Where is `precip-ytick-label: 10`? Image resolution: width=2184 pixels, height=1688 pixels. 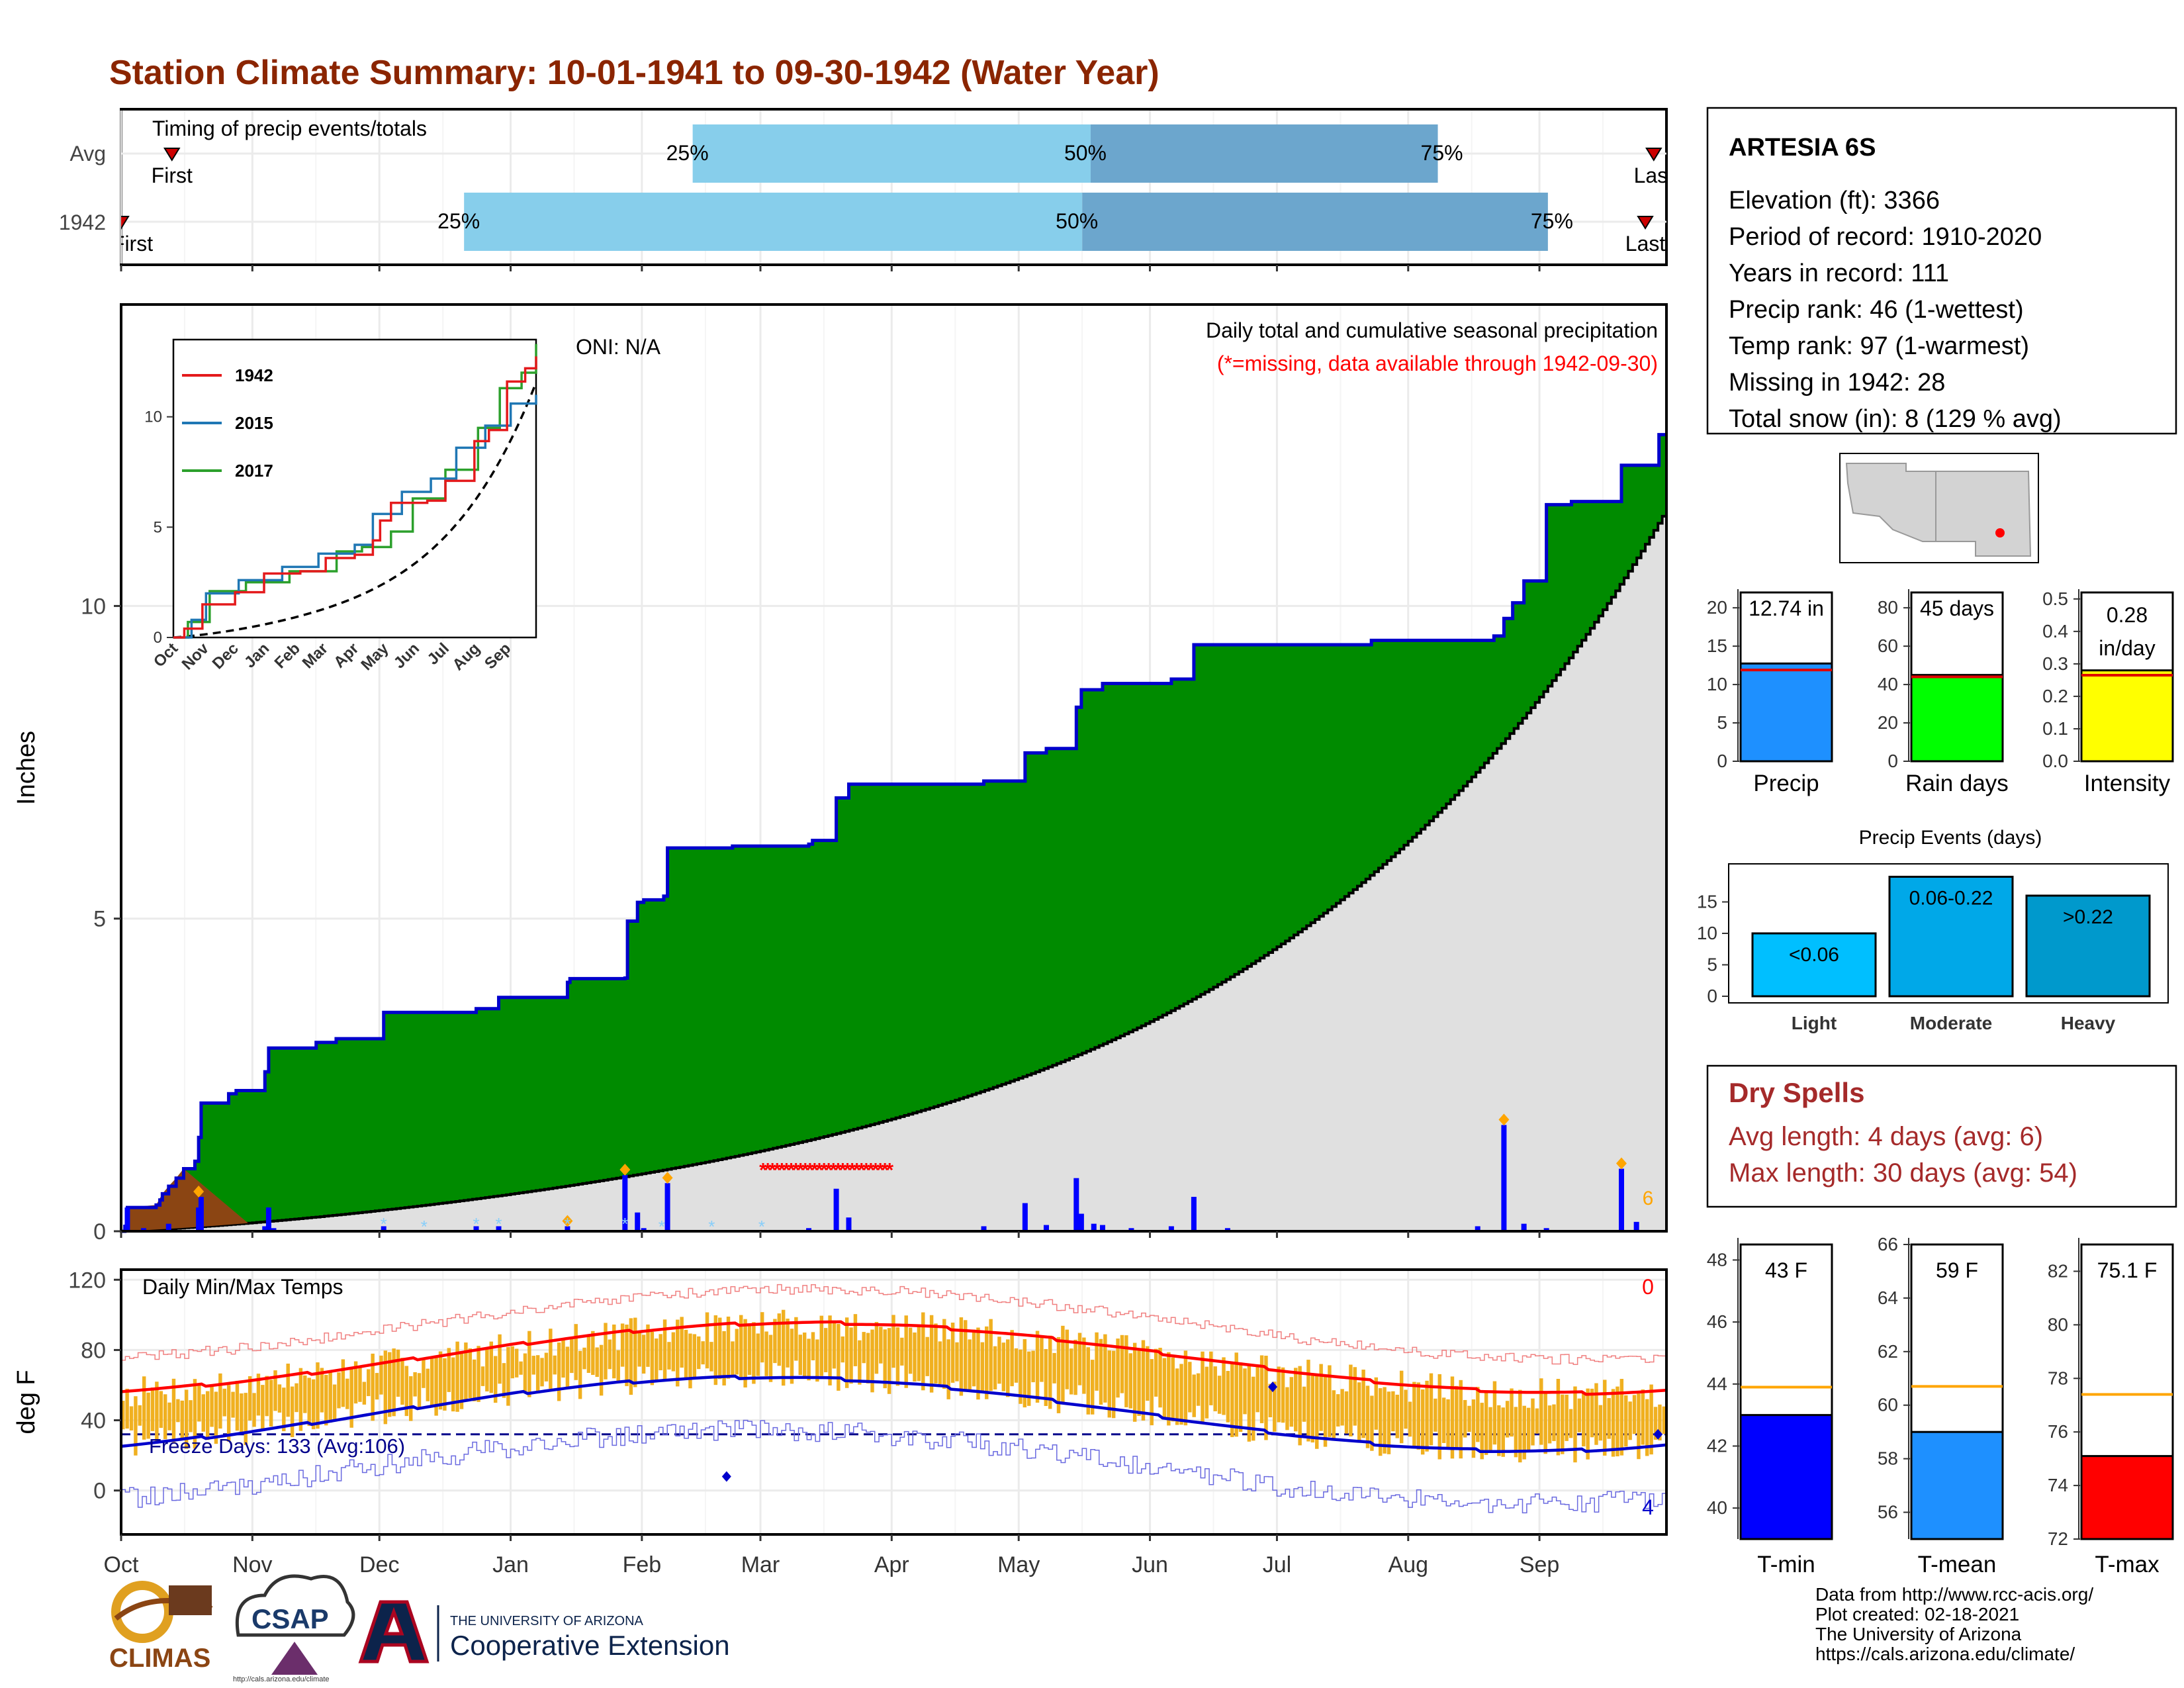 precip-ytick-label: 10 is located at coordinates (93, 606).